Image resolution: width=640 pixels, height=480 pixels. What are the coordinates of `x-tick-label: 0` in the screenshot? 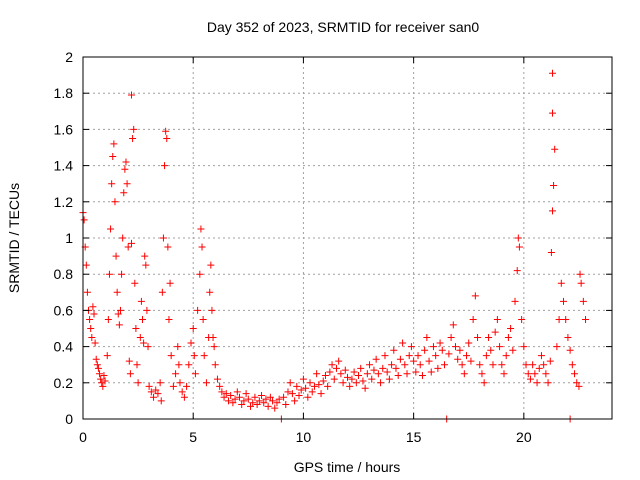 It's located at (83, 437).